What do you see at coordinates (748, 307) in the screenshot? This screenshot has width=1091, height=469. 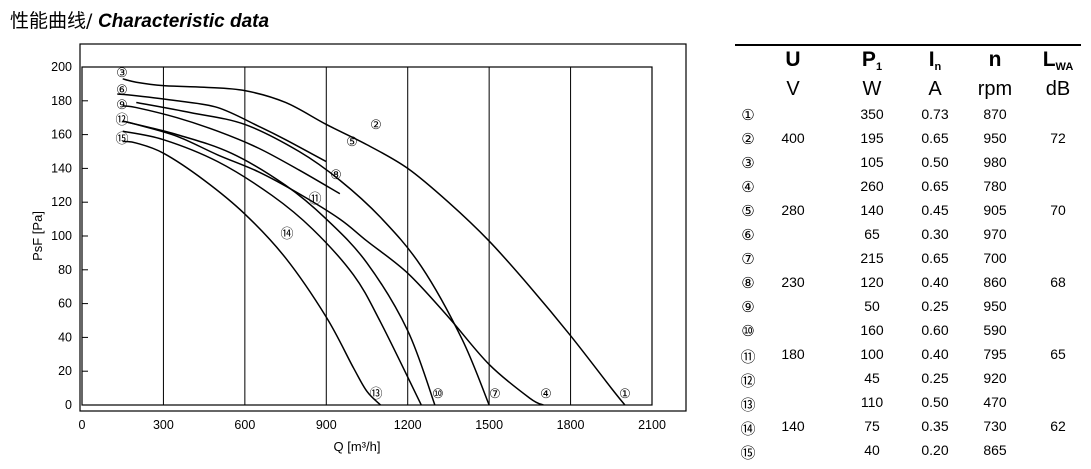 I see `row-id: ⑨` at bounding box center [748, 307].